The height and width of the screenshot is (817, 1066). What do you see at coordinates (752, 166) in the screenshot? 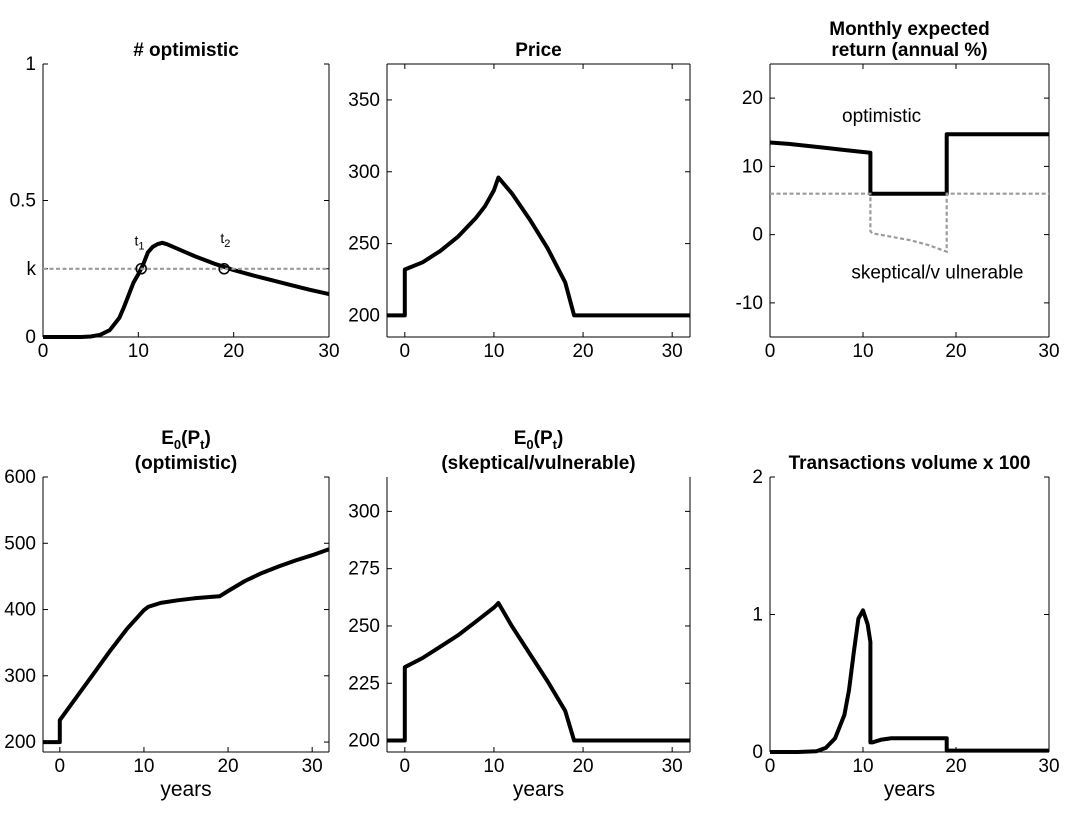
I see `y-tick-label: 10` at bounding box center [752, 166].